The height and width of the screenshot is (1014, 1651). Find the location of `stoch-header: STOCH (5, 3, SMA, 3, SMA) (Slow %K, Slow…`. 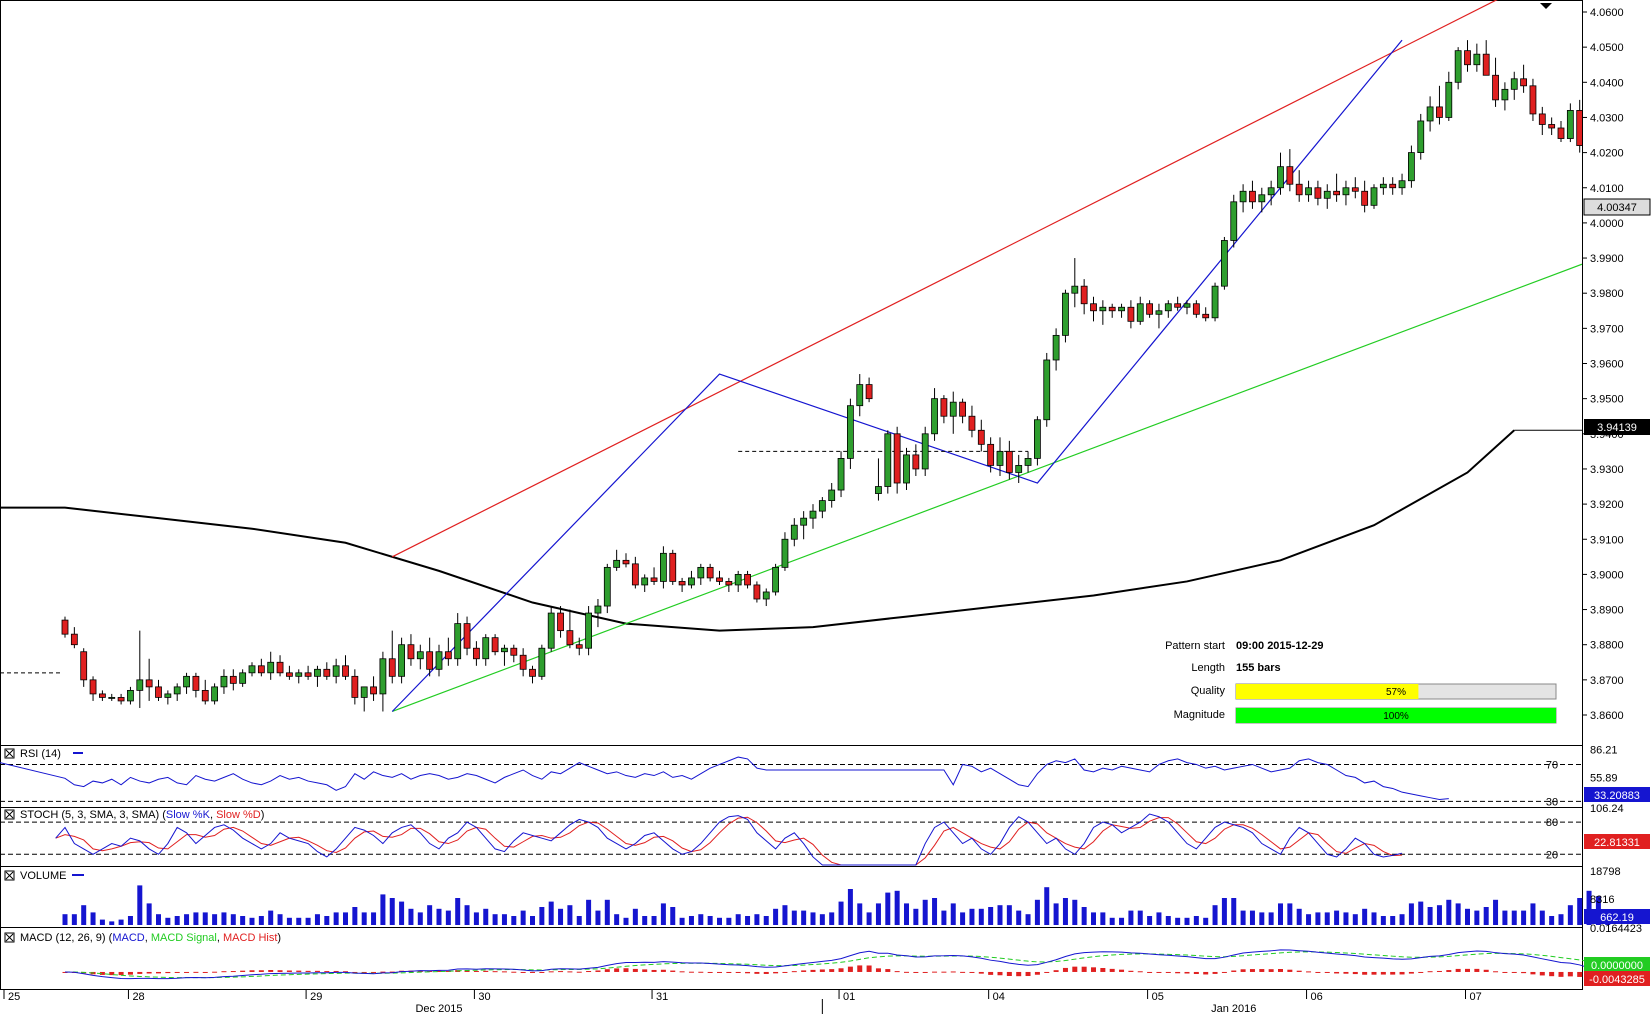

stoch-header: STOCH (5, 3, SMA, 3, SMA) (Slow %K, Slow… is located at coordinates (134, 815).